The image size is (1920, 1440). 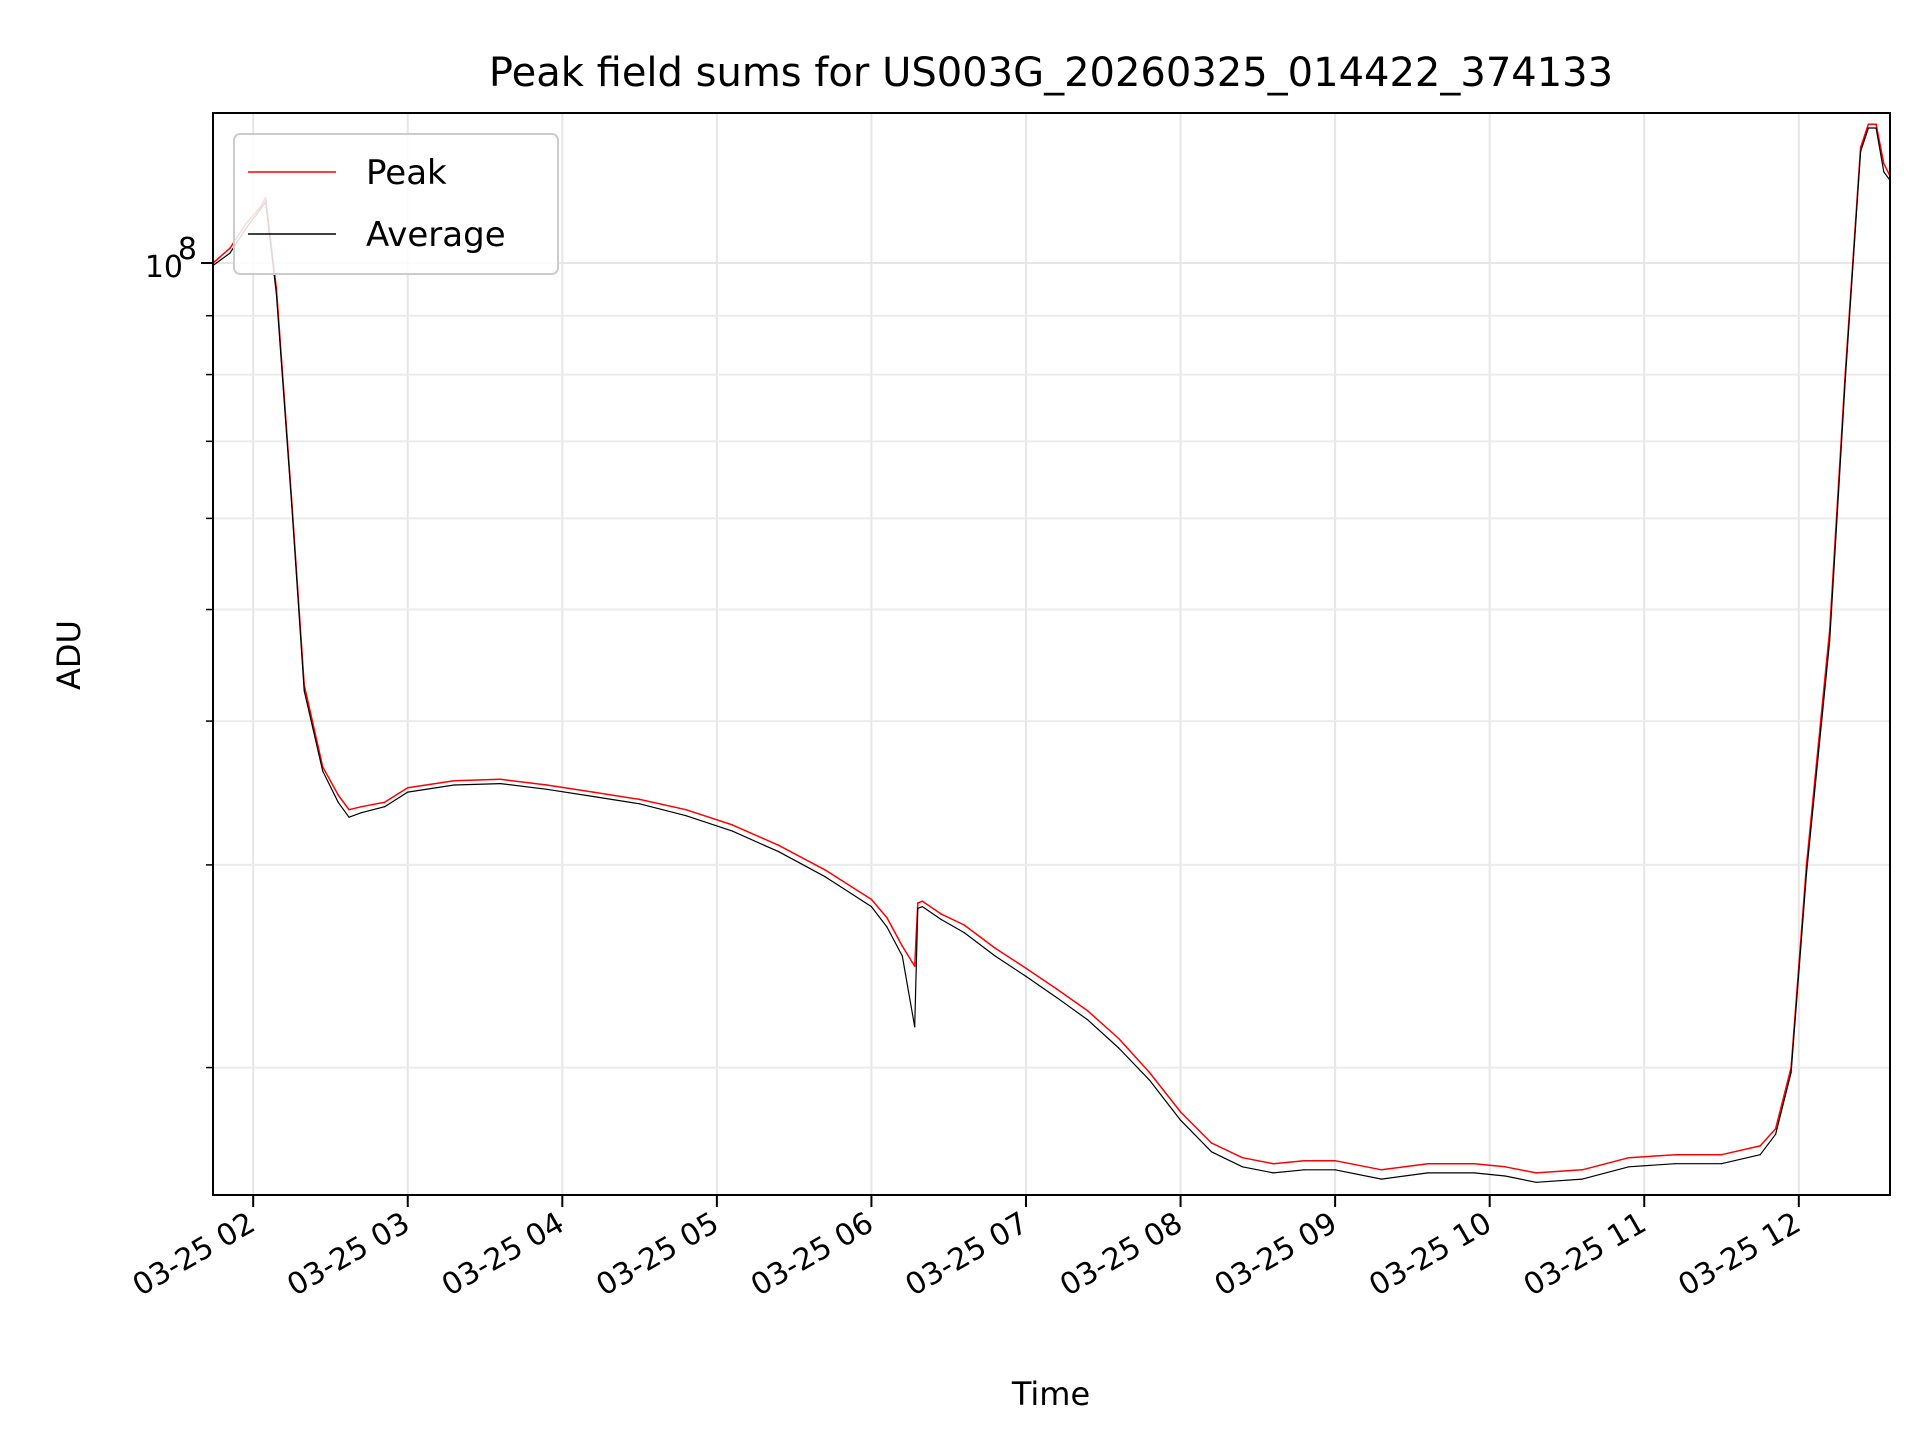 What do you see at coordinates (1050, 1394) in the screenshot?
I see `x-axis-label: Time` at bounding box center [1050, 1394].